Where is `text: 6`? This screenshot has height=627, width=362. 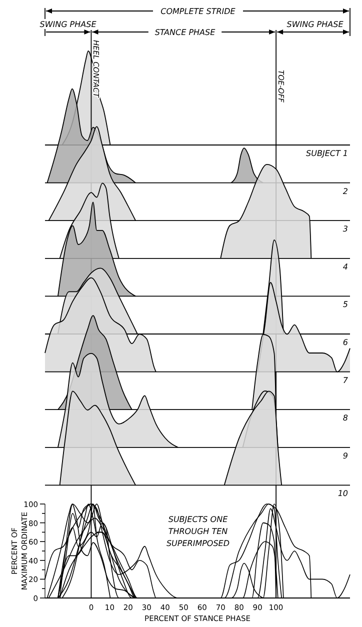 text: 6 is located at coordinates (345, 342).